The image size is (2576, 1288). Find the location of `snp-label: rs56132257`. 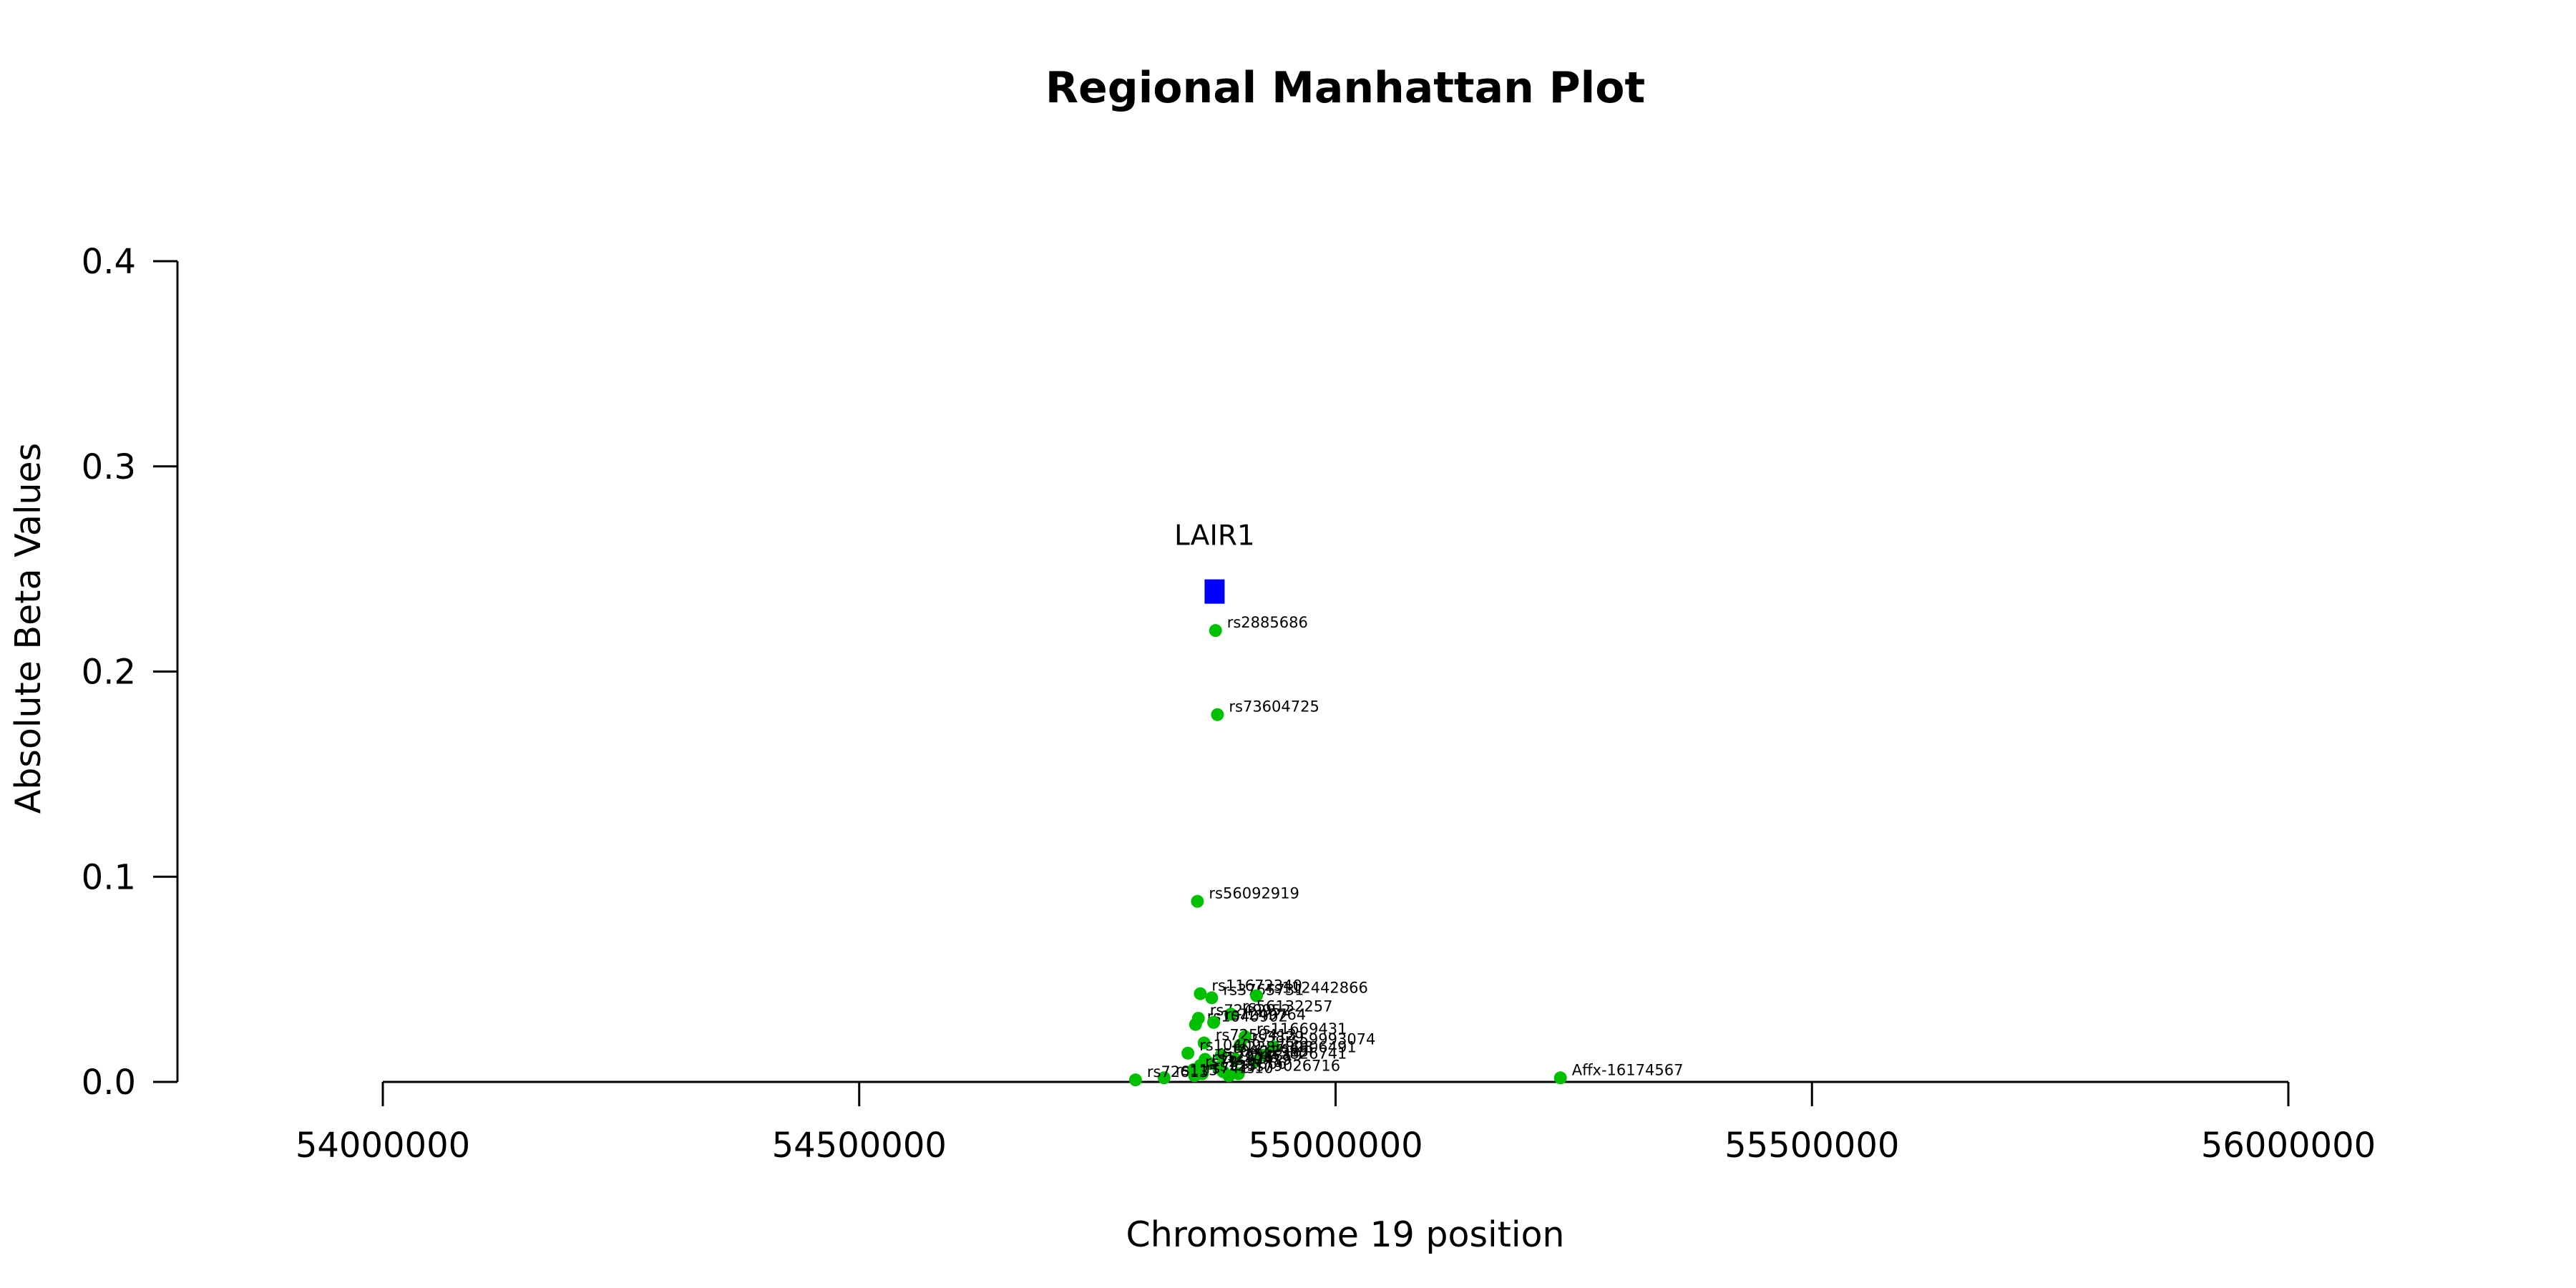

snp-label: rs56132257 is located at coordinates (1287, 1006).